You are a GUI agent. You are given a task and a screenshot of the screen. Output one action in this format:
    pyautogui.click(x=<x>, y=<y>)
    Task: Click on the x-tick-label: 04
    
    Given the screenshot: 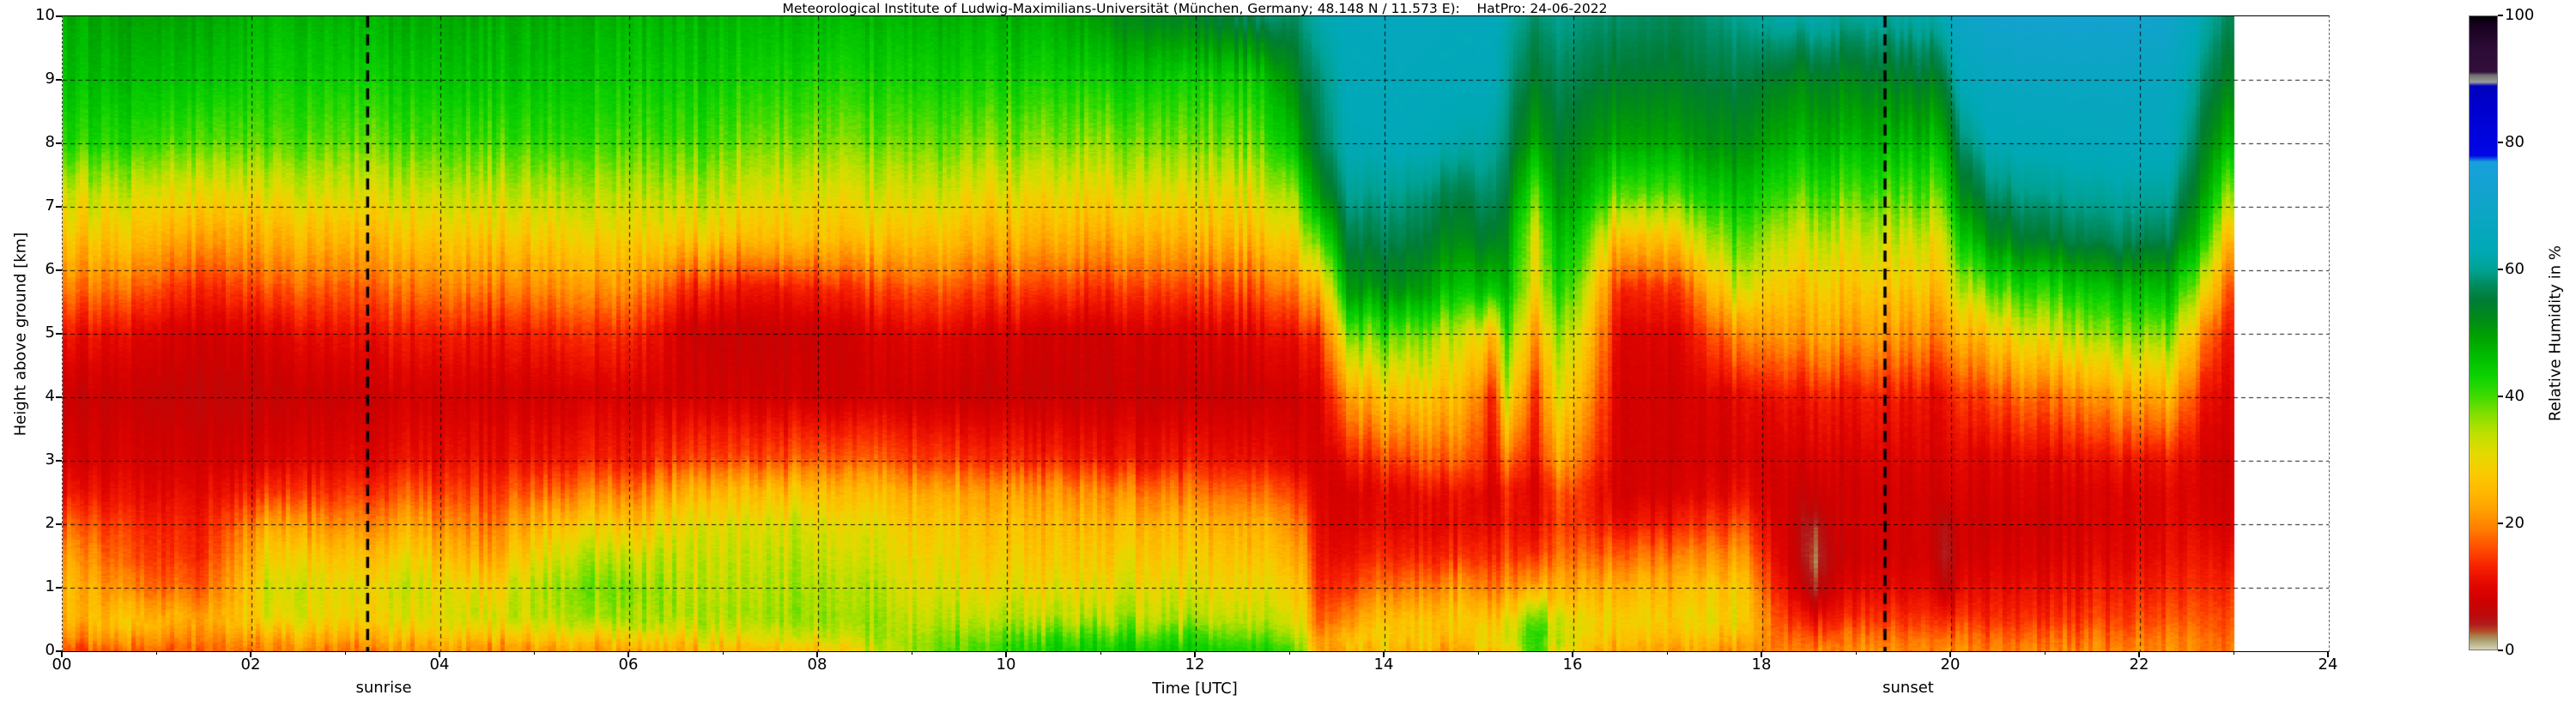 What is the action you would take?
    pyautogui.click(x=439, y=665)
    